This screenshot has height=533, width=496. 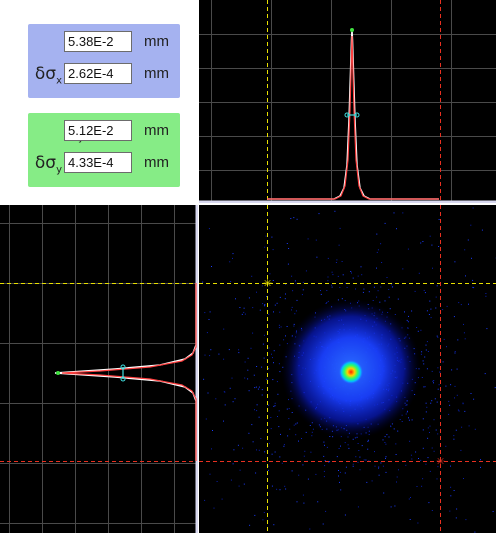 What do you see at coordinates (98, 41) in the screenshot?
I see `sigma-x-field: 5.38E-2` at bounding box center [98, 41].